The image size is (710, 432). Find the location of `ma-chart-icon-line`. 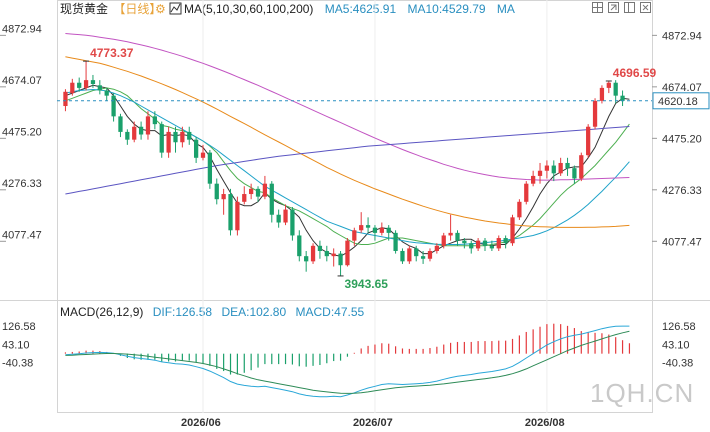

ma-chart-icon-line is located at coordinates (175, 8).